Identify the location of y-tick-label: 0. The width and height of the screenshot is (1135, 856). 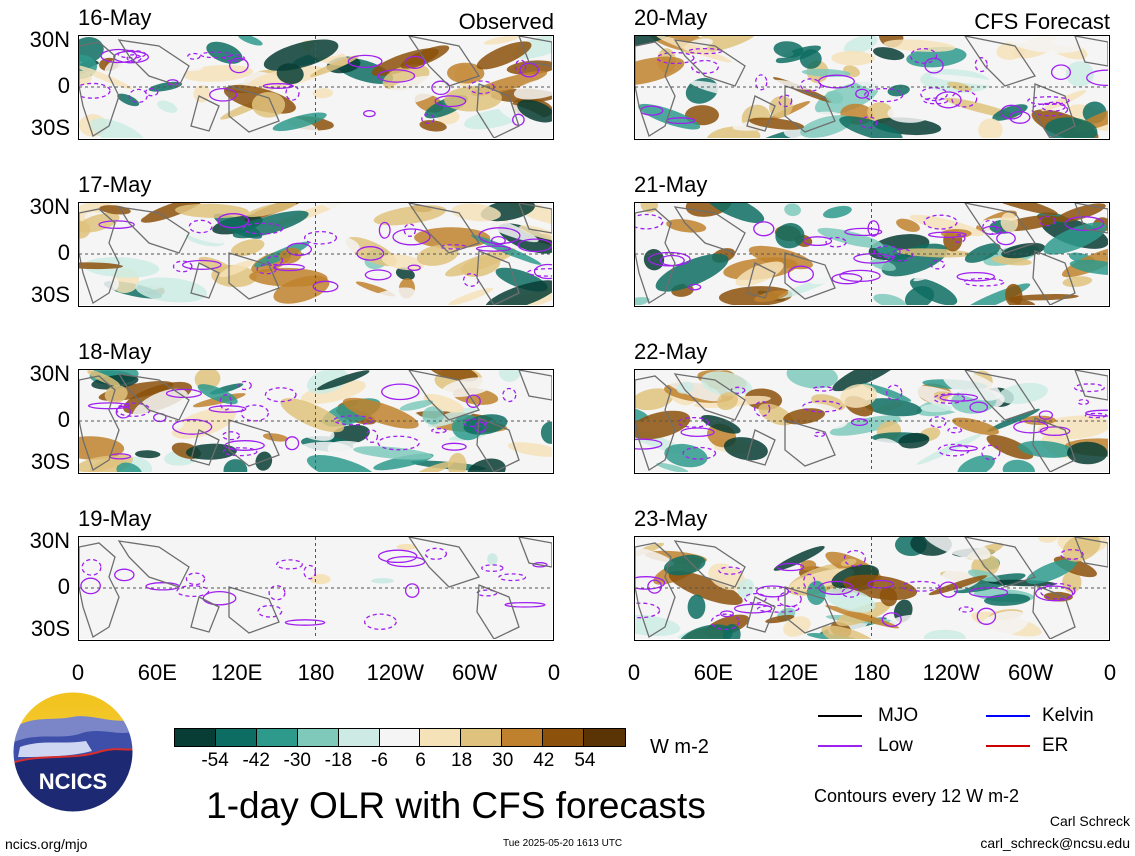
(63, 586).